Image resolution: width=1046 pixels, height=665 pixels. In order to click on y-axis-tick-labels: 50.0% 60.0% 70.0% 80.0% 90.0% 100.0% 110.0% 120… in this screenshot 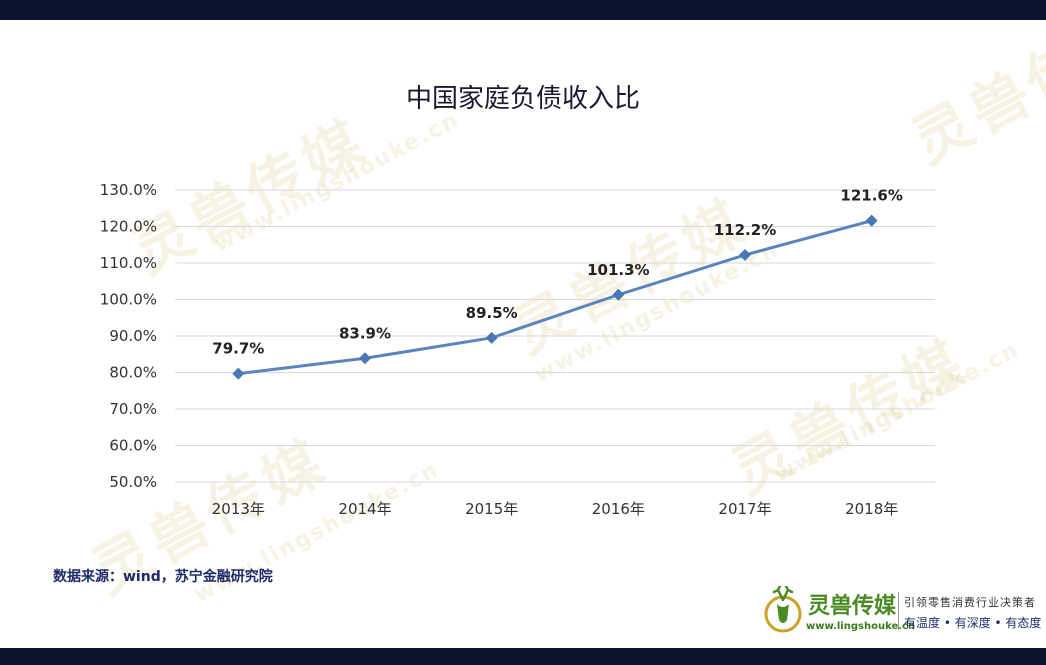, I will do `click(128, 336)`.